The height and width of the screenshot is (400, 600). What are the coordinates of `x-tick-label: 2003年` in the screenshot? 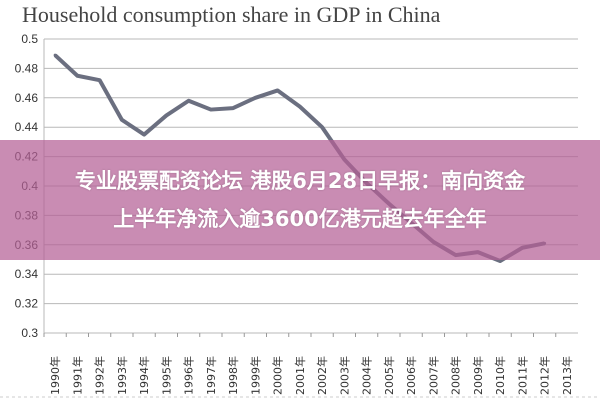 It's located at (344, 375).